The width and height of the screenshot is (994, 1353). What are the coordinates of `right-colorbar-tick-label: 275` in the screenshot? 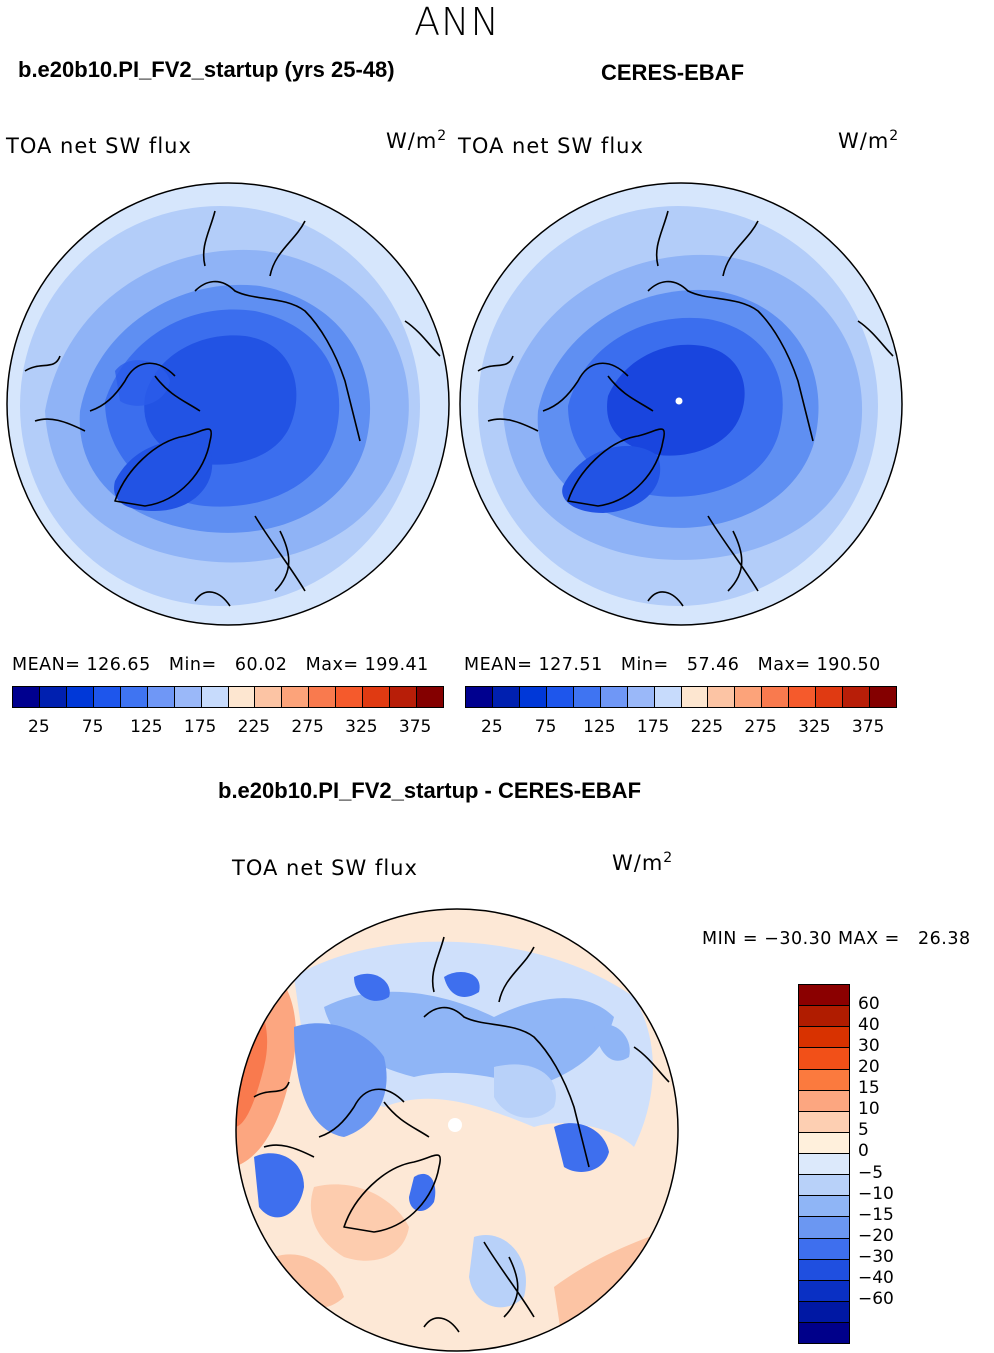 It's located at (760, 727).